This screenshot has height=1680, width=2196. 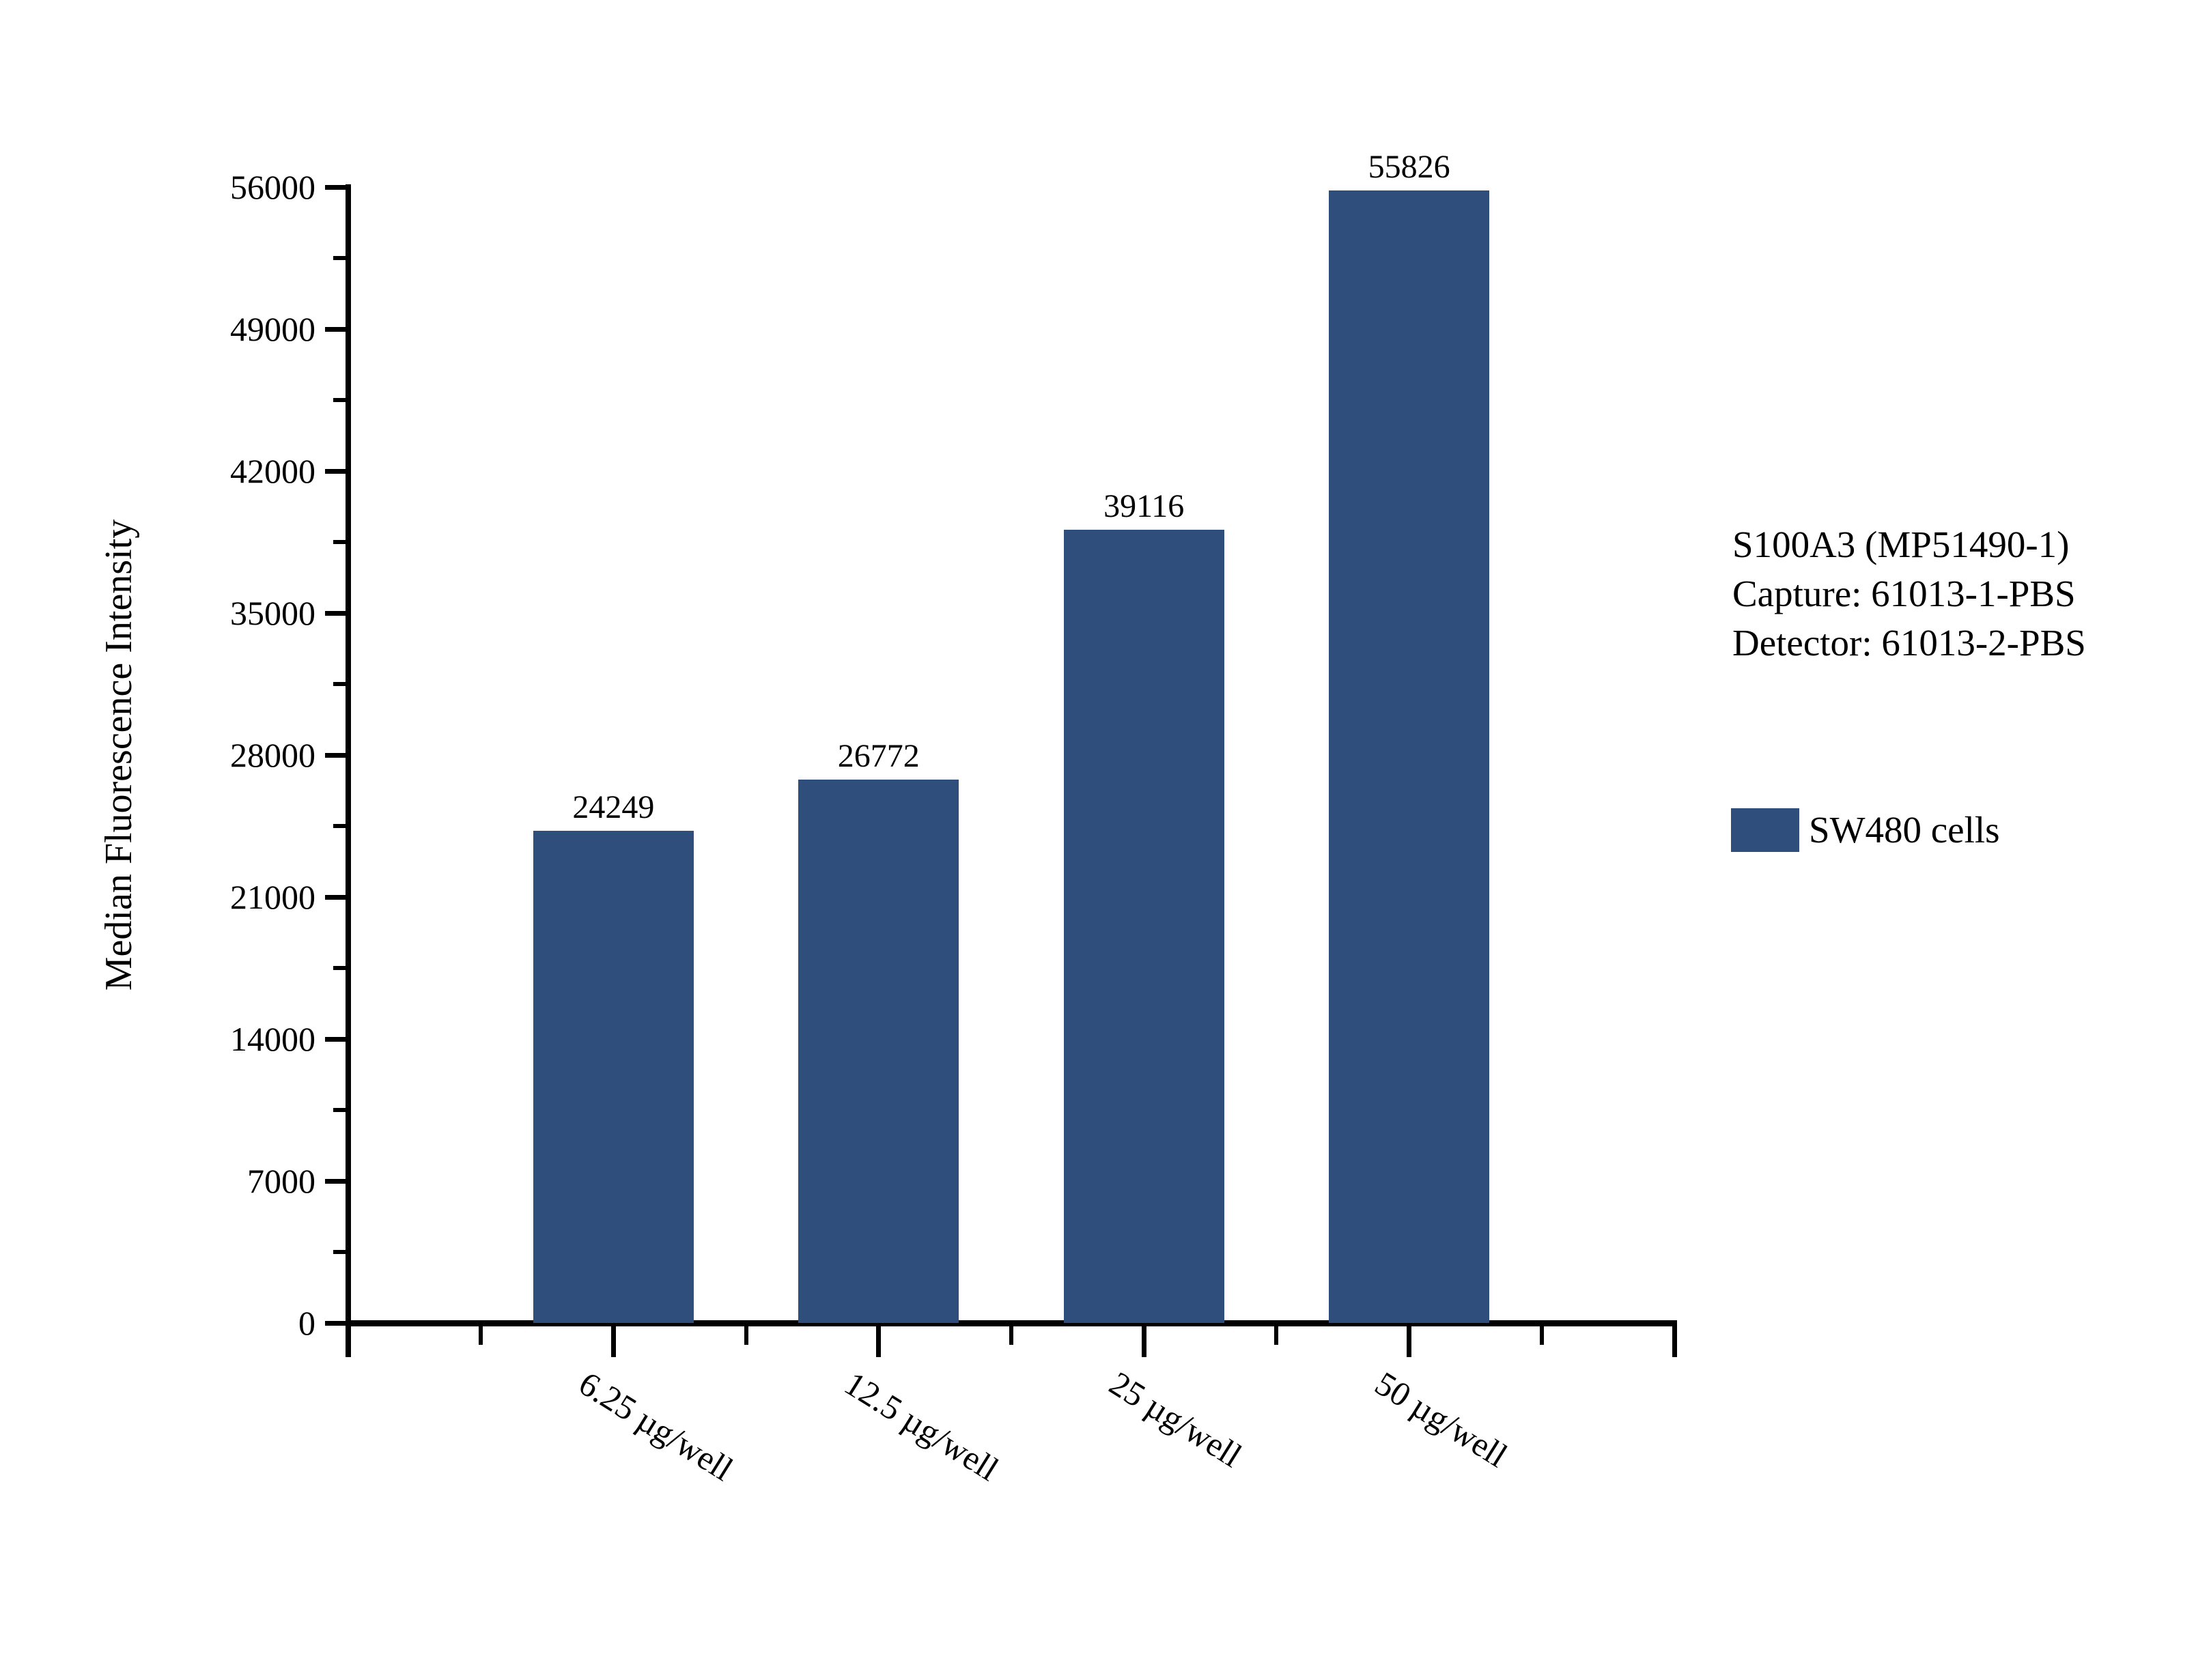 I want to click on y-tick-label: 21000, so click(x=272, y=897).